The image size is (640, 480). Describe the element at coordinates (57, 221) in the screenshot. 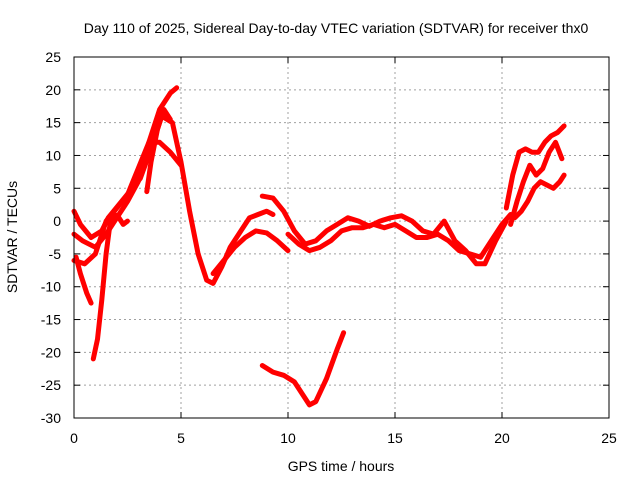

I see `y-tick-label: 0` at that location.